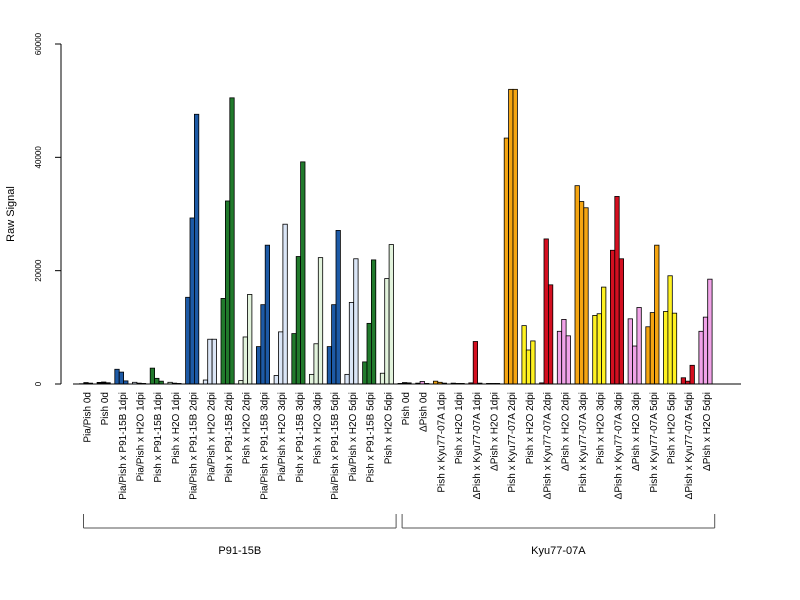 Image resolution: width=800 pixels, height=600 pixels. Describe the element at coordinates (618, 445) in the screenshot. I see `category-label: ΔPish x Kyu77-07A 3dpi` at that location.